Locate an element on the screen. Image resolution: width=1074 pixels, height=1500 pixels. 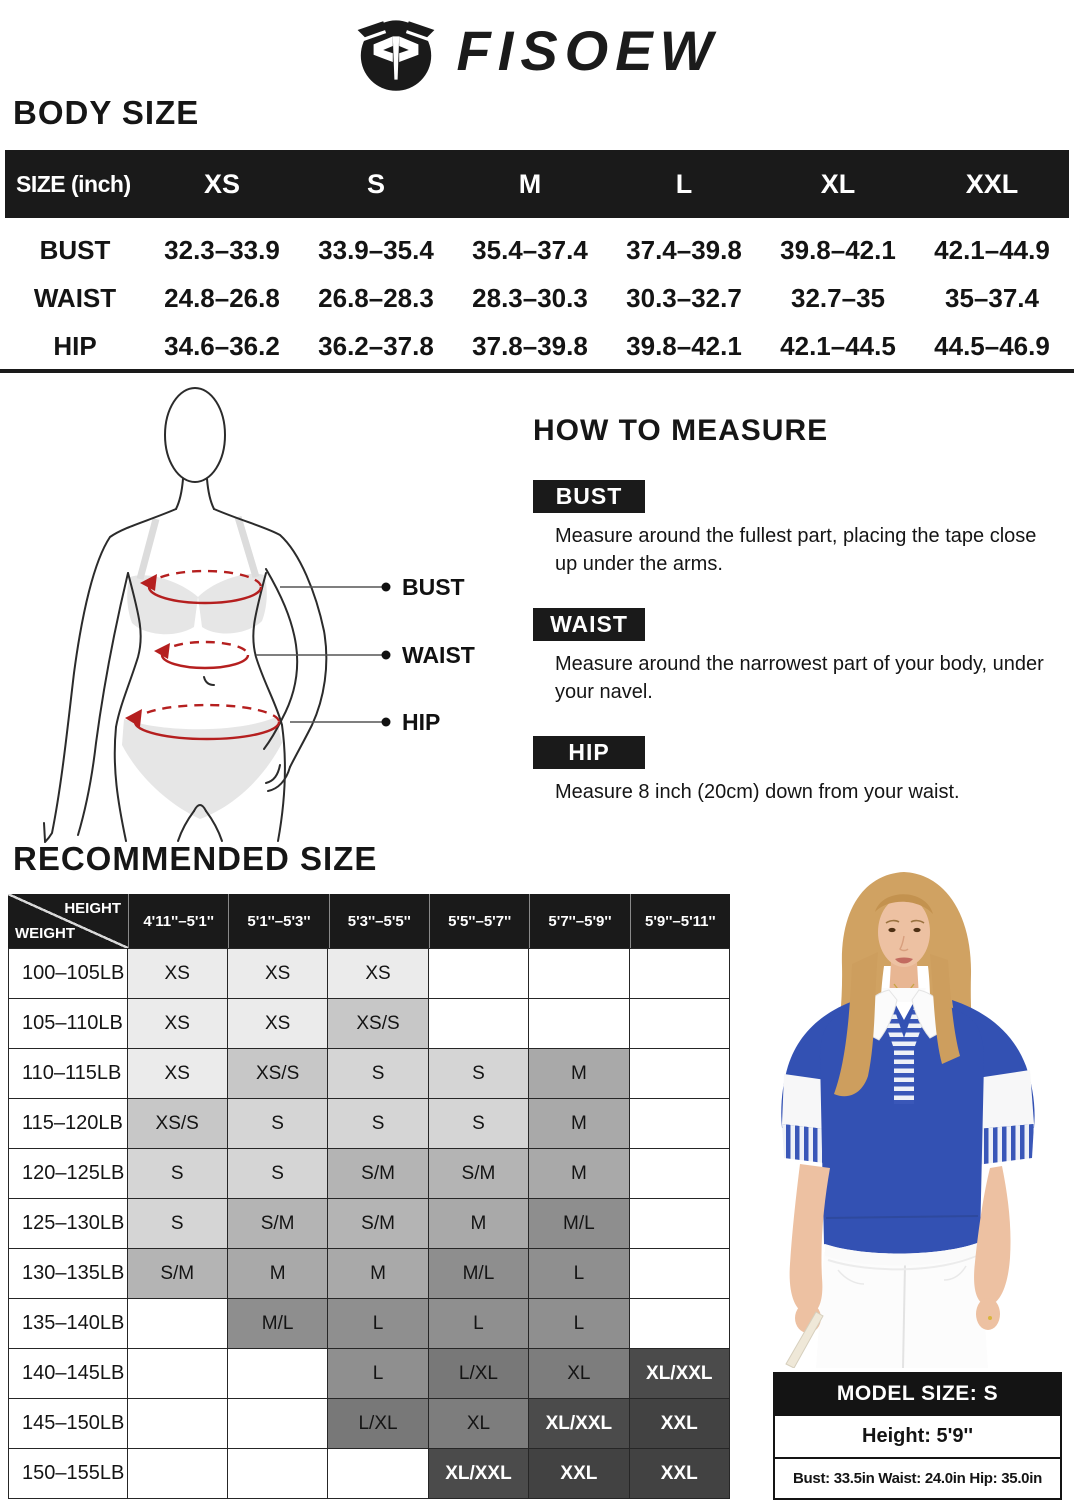
hair-lock-right is located at coordinates (945, 1009).